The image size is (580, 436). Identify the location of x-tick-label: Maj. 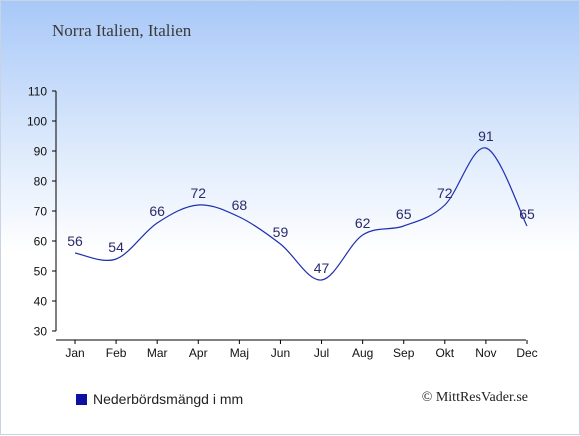
(239, 353).